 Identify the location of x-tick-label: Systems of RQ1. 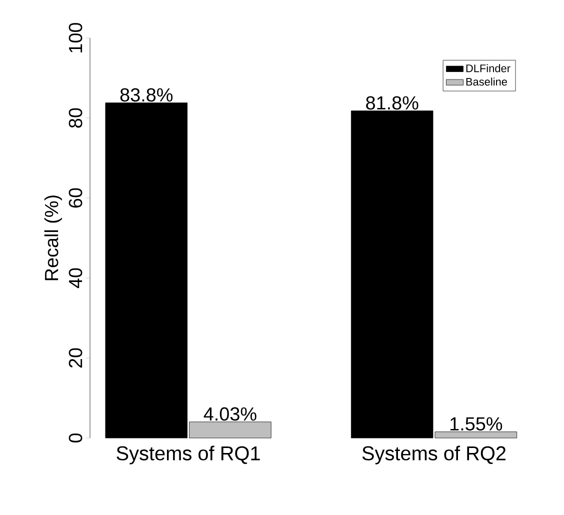
(188, 455).